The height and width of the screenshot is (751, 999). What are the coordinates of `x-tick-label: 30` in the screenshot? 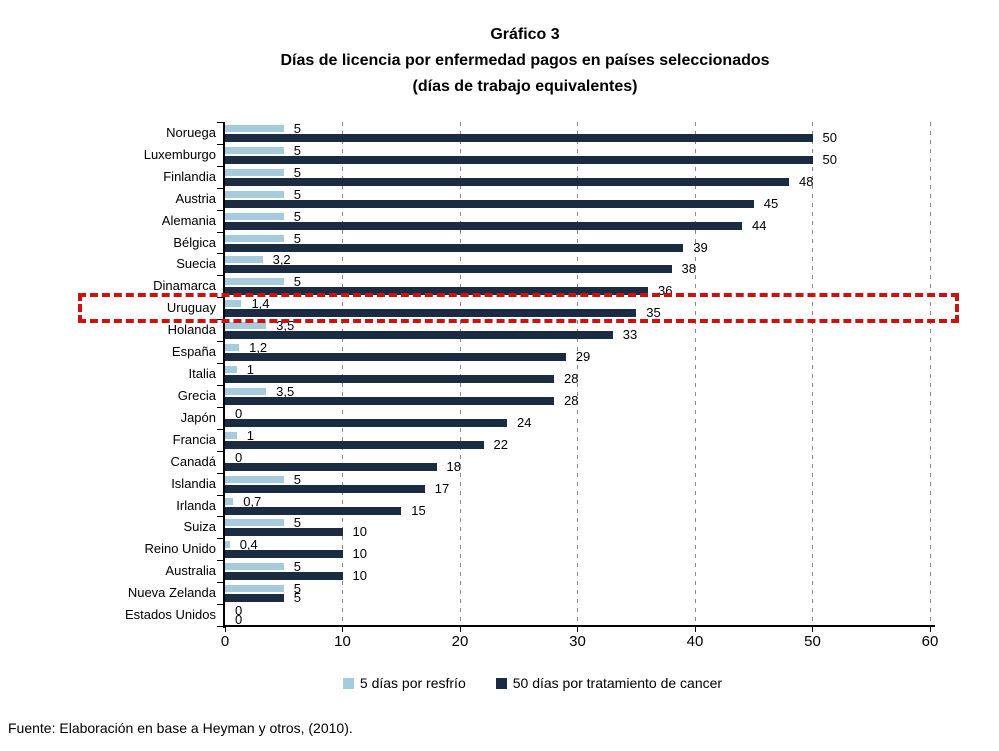 It's located at (577, 641).